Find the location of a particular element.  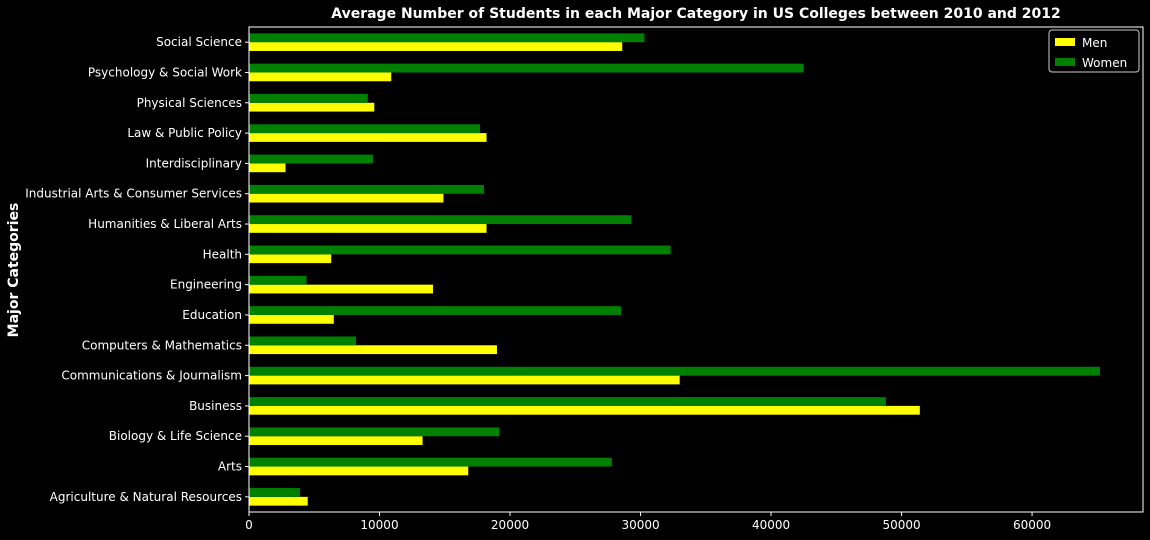

y-tick-label: Communications & Journalism is located at coordinates (151, 376).